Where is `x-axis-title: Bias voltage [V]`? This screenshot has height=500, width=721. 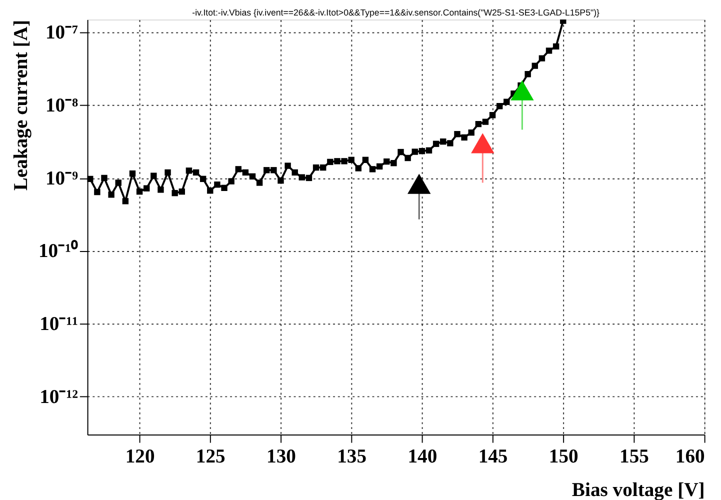 x-axis-title: Bias voltage [V] is located at coordinates (638, 490).